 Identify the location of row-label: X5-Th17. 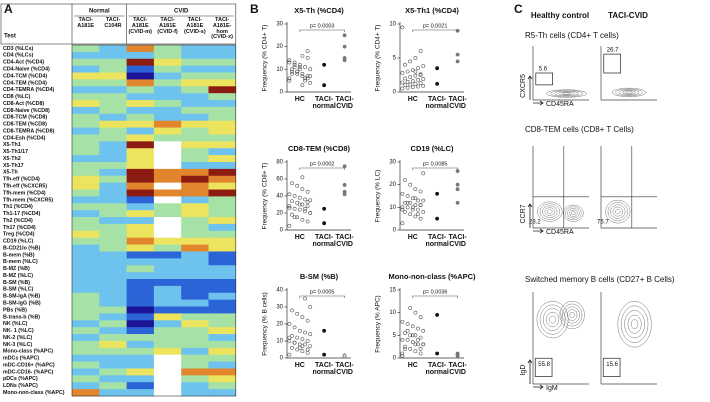
(13, 166).